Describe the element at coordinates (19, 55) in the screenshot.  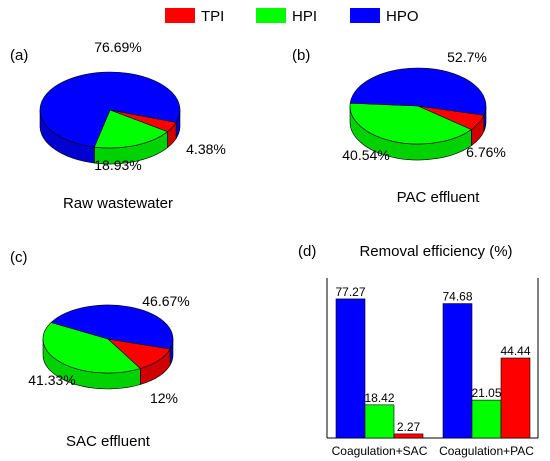
I see `panel-label: (a)` at that location.